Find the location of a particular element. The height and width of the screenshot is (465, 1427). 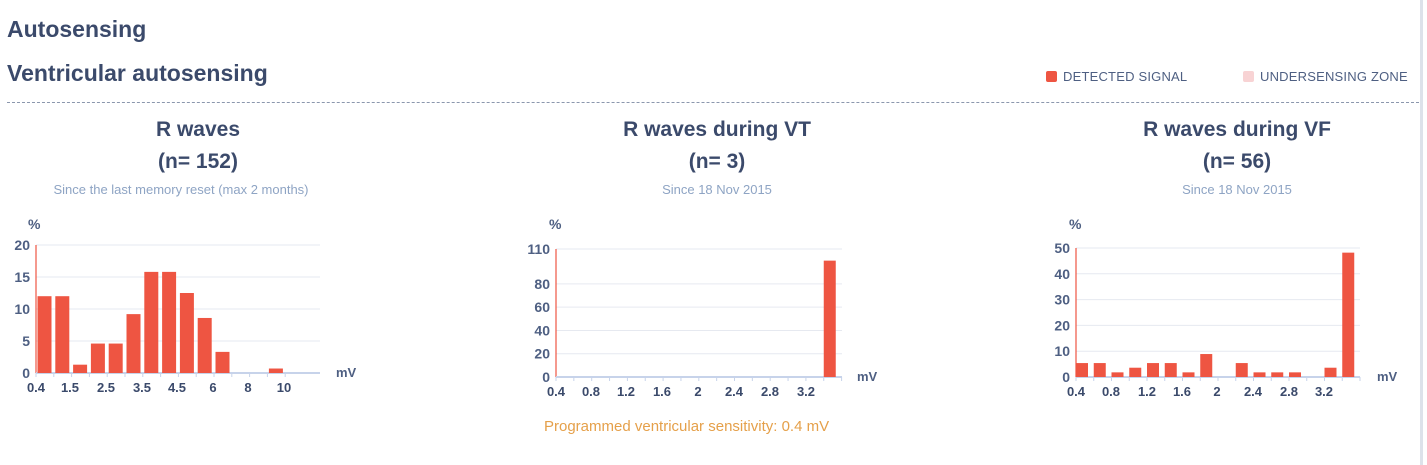

chart-subtitle-r-waves-vt: Since 18 Nov 2015 is located at coordinates (717, 189).